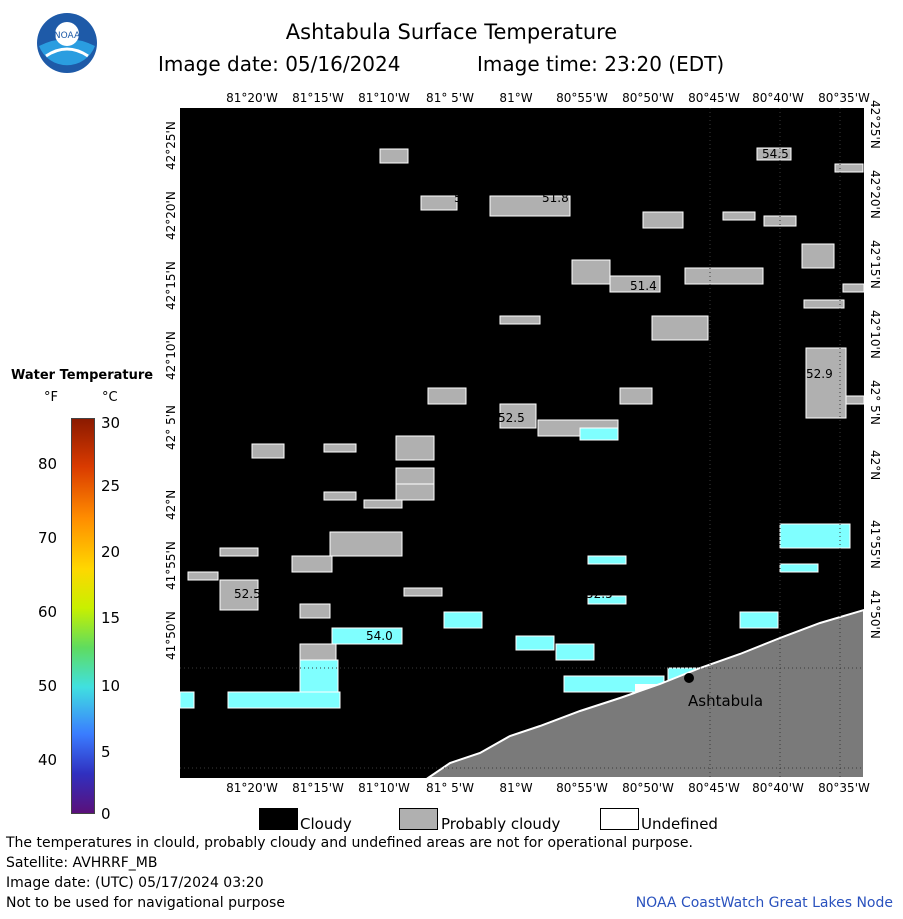  I want to click on latitude-label-right: 42°15'N, so click(875, 264).